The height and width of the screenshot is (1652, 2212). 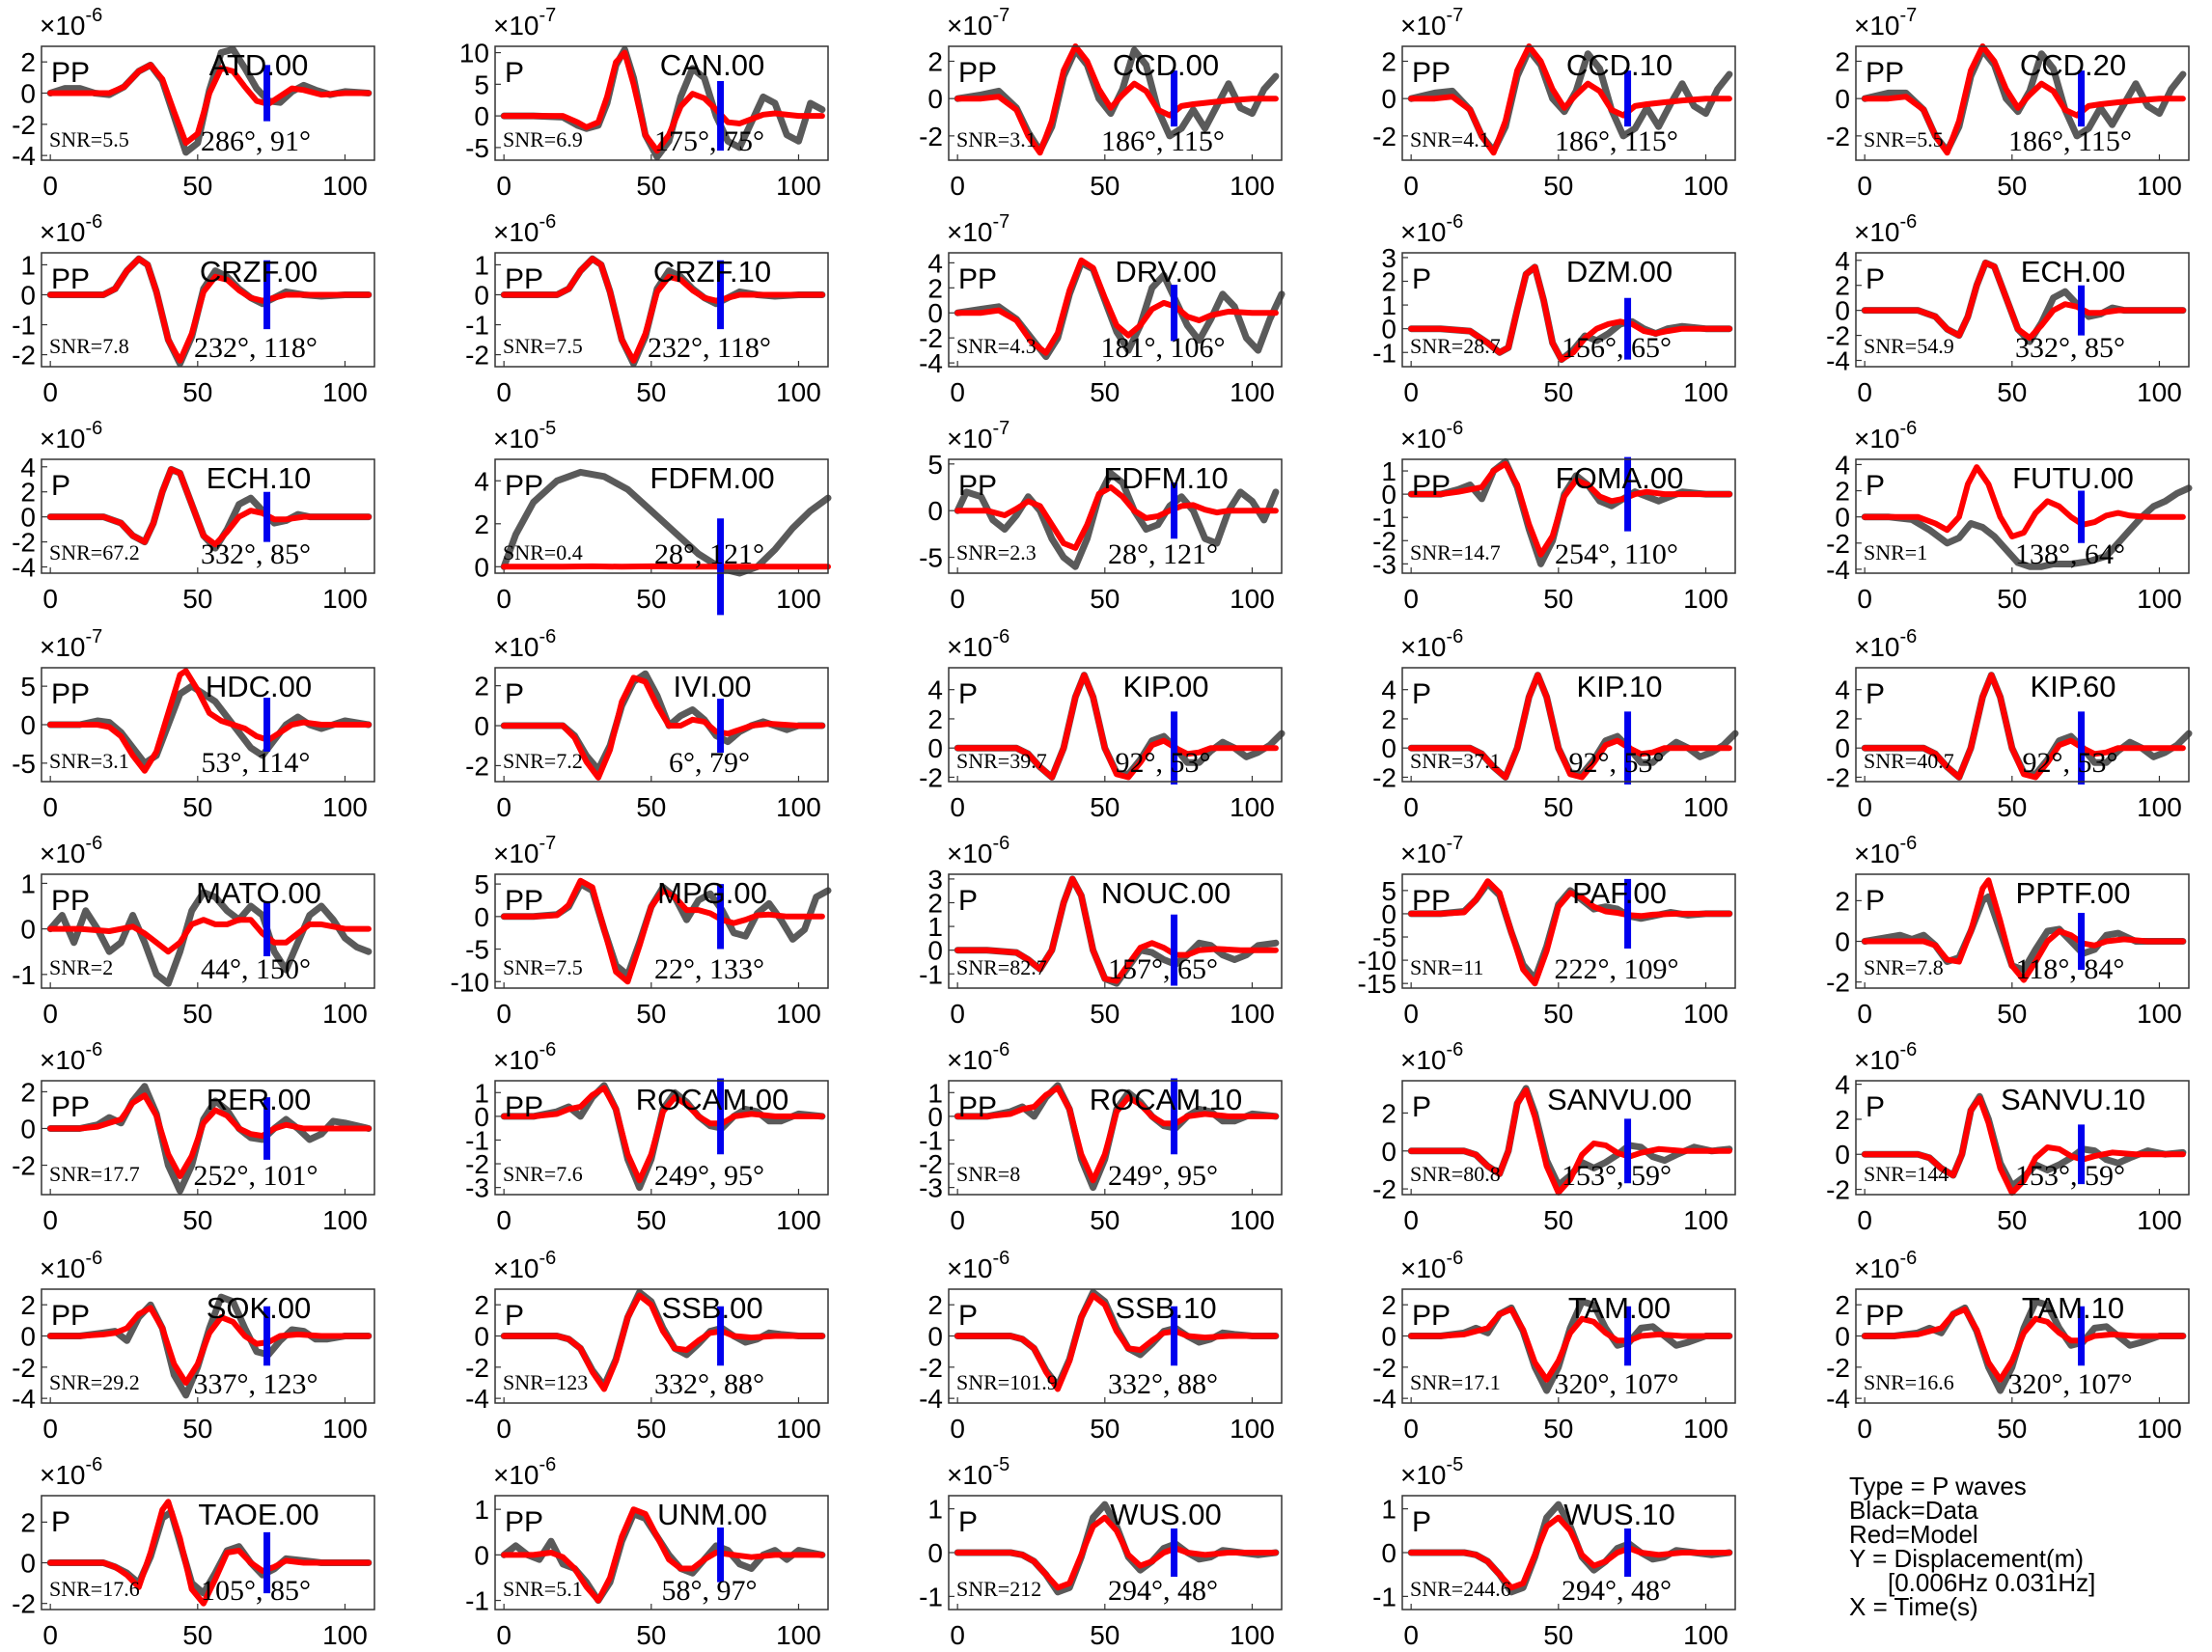 What do you see at coordinates (653, 517) in the screenshot?
I see `waveform-panel: ×10-5 0 2 4 0 50 100 PP FDFM.00 SNR=0.4 28°, 121°` at bounding box center [653, 517].